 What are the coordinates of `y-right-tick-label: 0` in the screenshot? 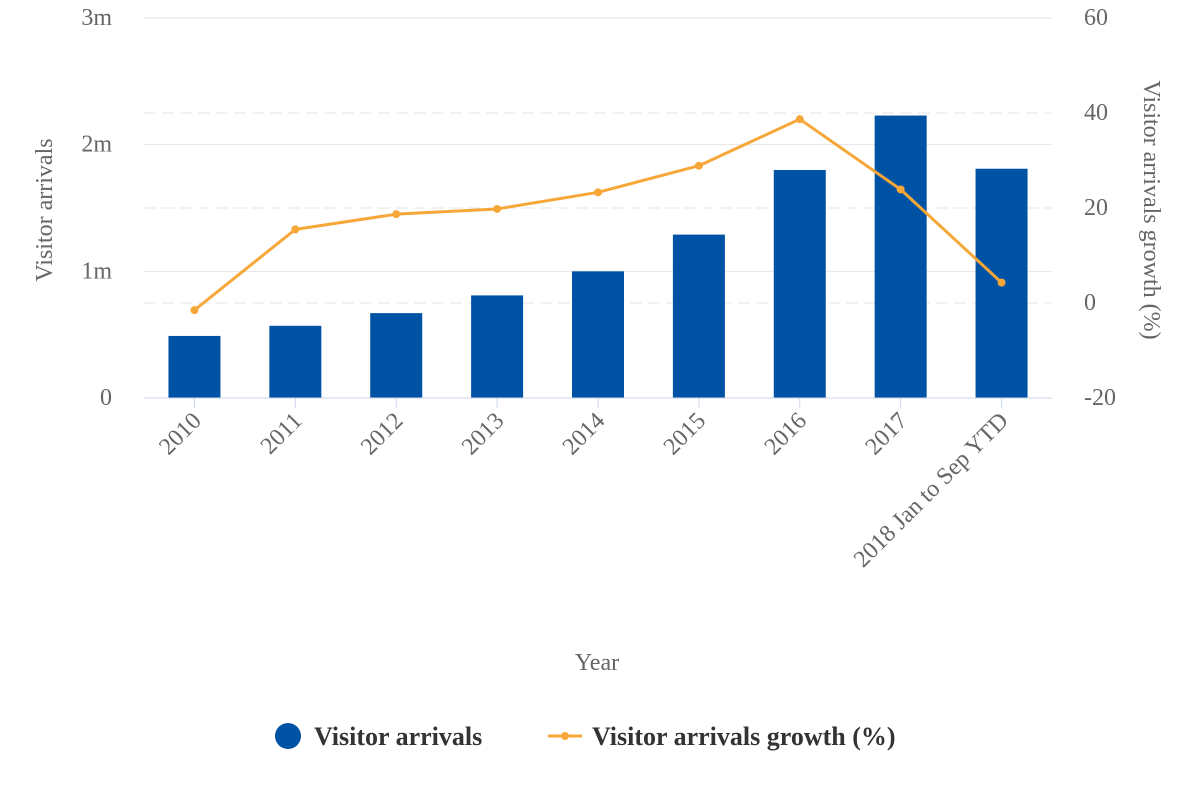 It's located at (1090, 303).